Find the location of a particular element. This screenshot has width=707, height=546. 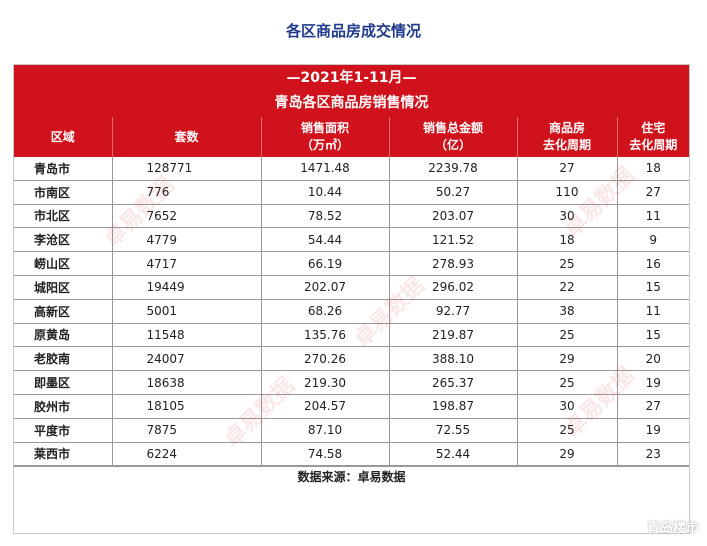

table-row: 老胶南 24007 270.26 388.10 29 20 is located at coordinates (351, 359).